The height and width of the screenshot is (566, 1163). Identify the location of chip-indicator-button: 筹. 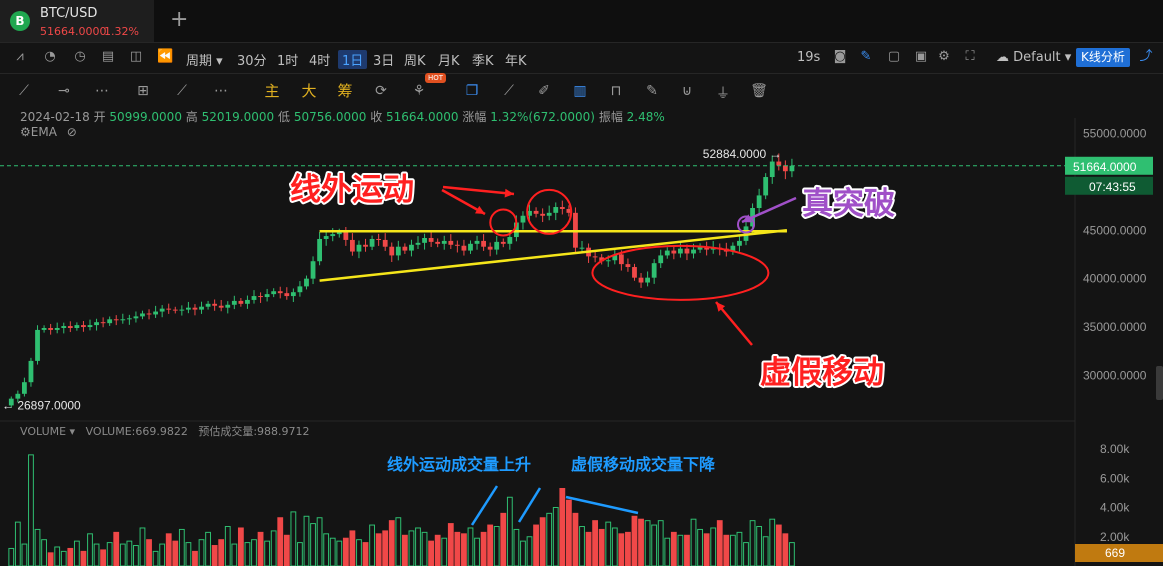
(345, 91).